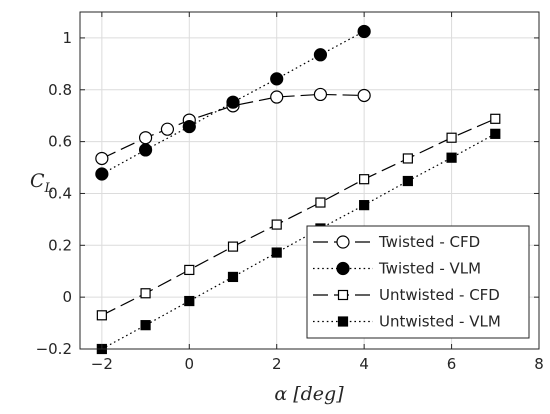  What do you see at coordinates (60, 193) in the screenshot?
I see `y-tick-label: 0.4` at bounding box center [60, 193].